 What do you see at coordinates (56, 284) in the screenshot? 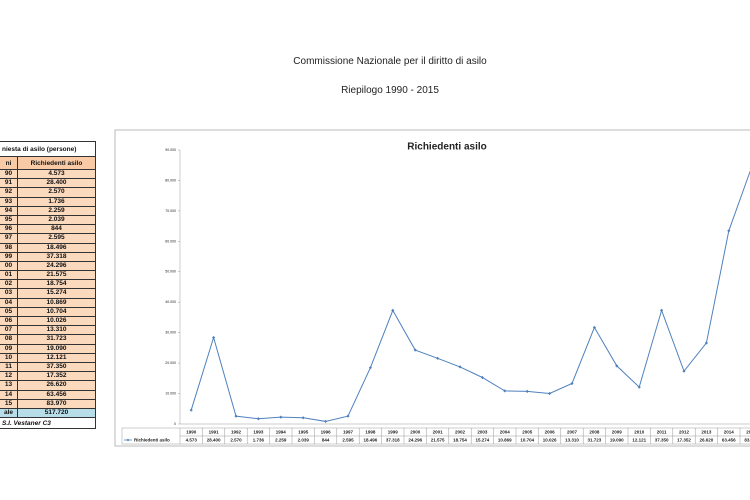
I see `cell: 18.754` at bounding box center [56, 284].